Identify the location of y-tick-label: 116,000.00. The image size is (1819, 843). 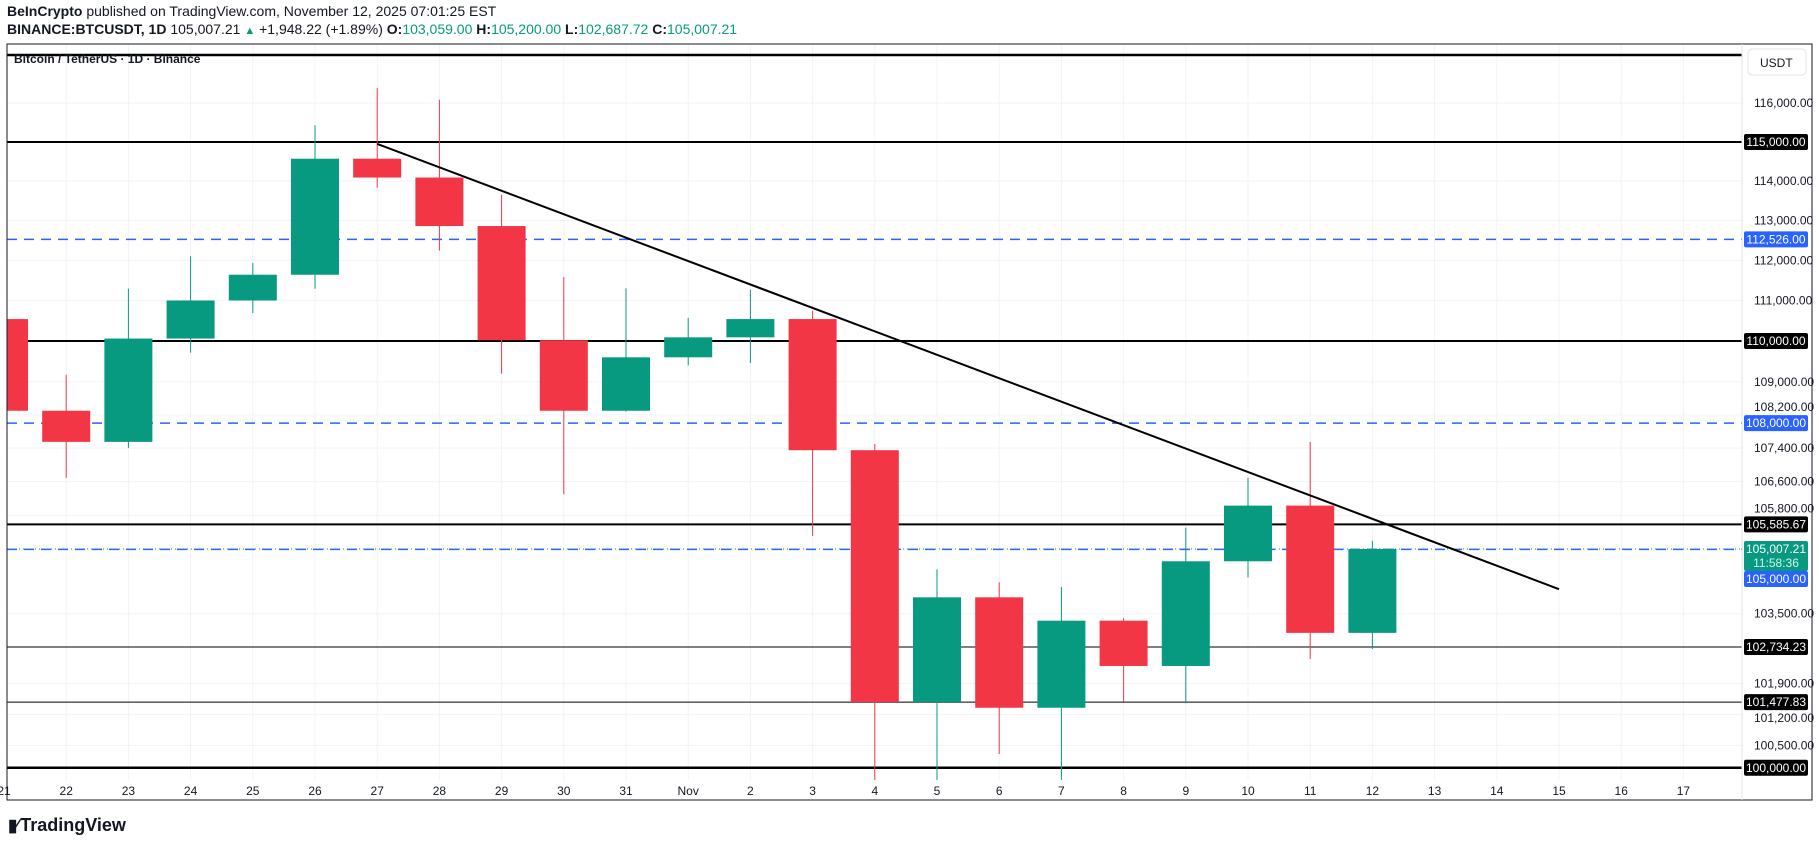
(1783, 103).